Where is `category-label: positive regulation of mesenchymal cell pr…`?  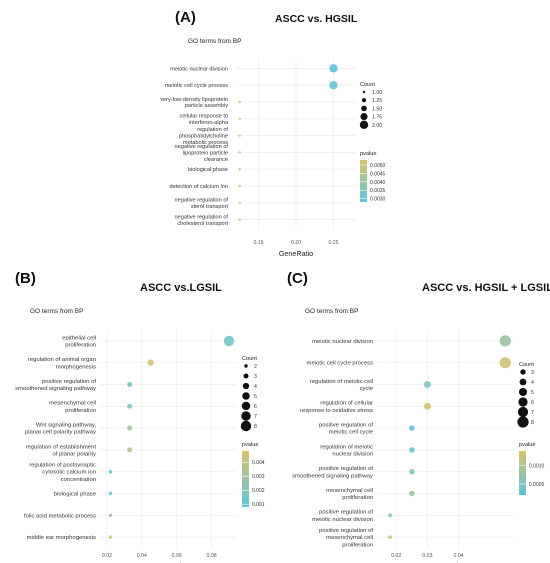
category-label: positive regulation of mesenchymal cell pr… is located at coordinates (346, 538).